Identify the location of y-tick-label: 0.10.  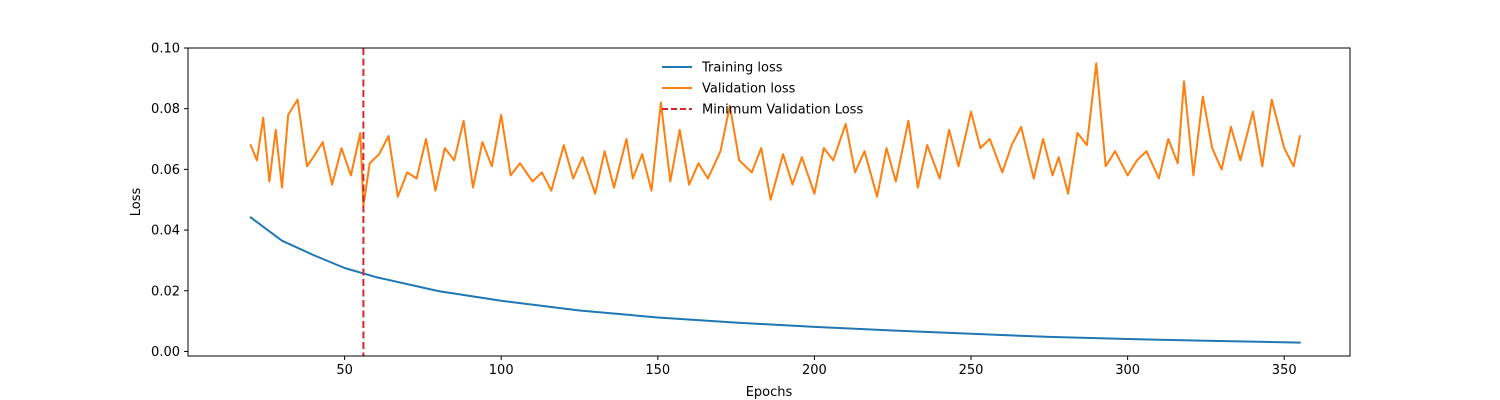
(165, 49).